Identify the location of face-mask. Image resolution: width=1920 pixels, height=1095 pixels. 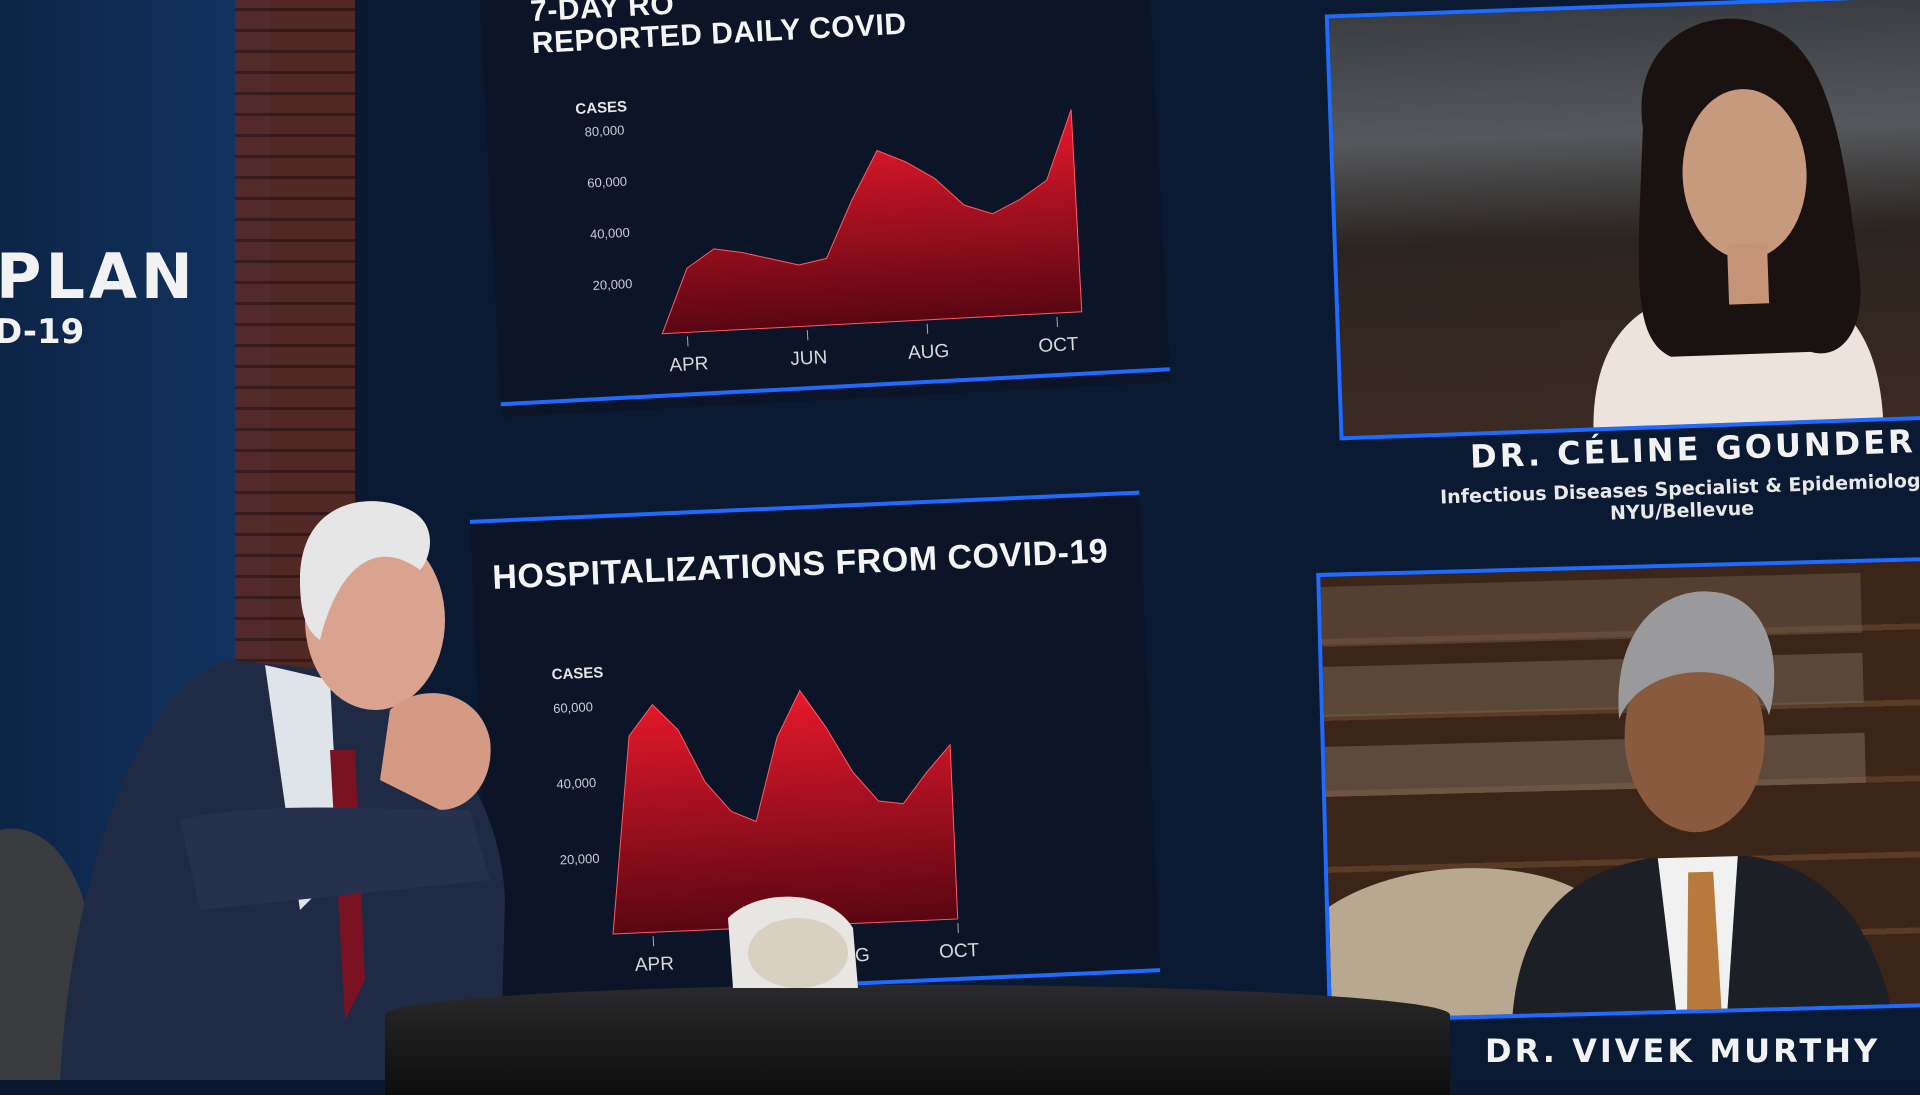
(790, 940).